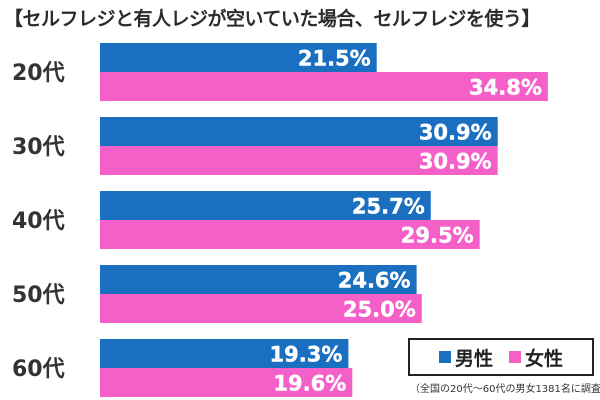 The image size is (600, 400). Describe the element at coordinates (379, 310) in the screenshot. I see `data-label: 25.0%` at that location.